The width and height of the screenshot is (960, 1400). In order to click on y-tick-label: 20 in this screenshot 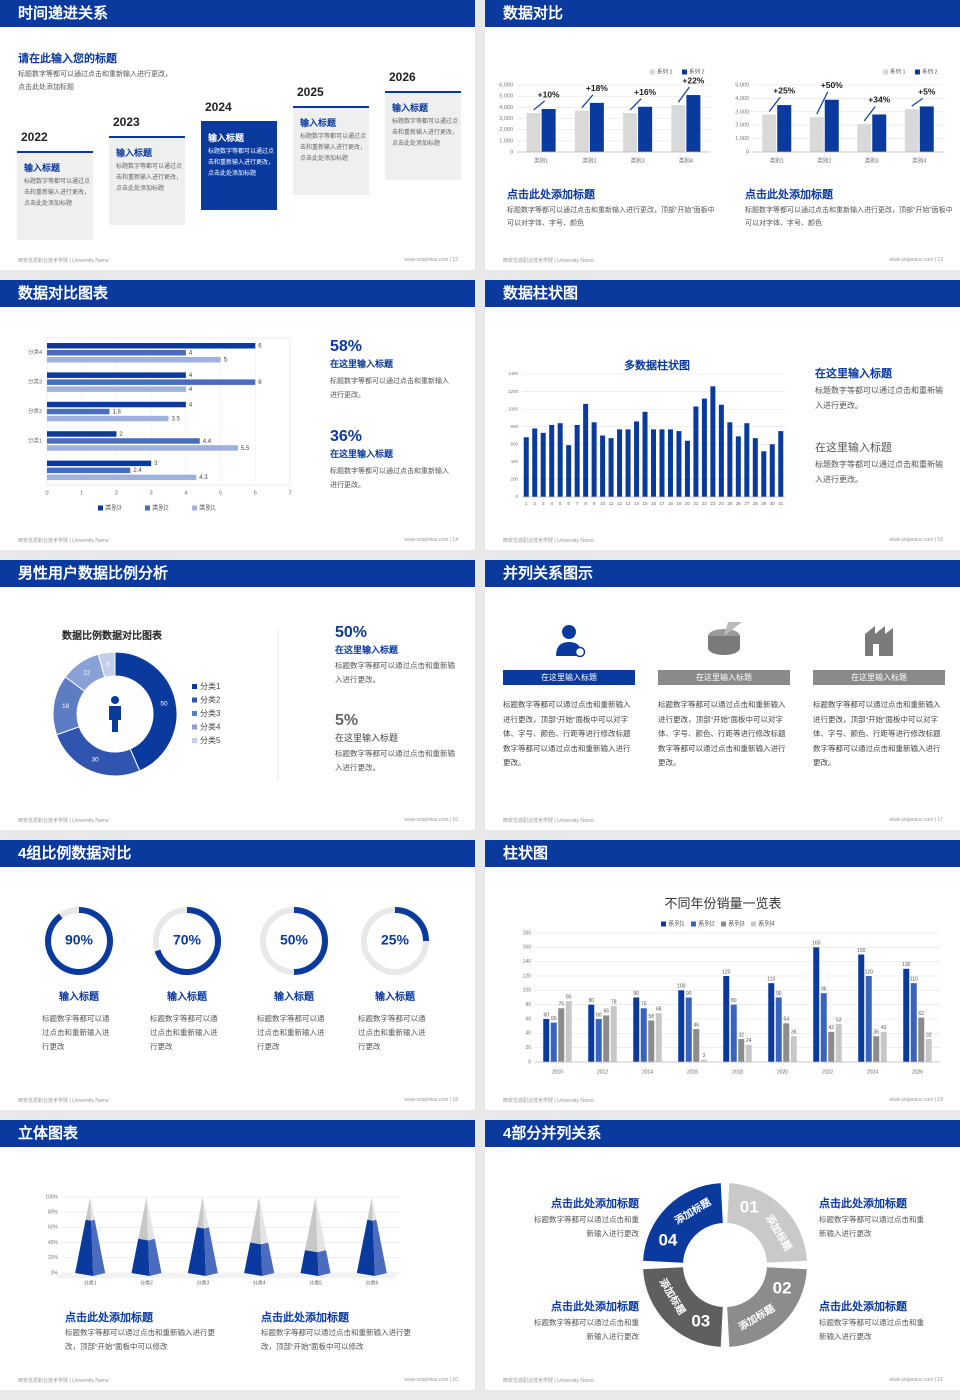, I will do `click(528, 1048)`.